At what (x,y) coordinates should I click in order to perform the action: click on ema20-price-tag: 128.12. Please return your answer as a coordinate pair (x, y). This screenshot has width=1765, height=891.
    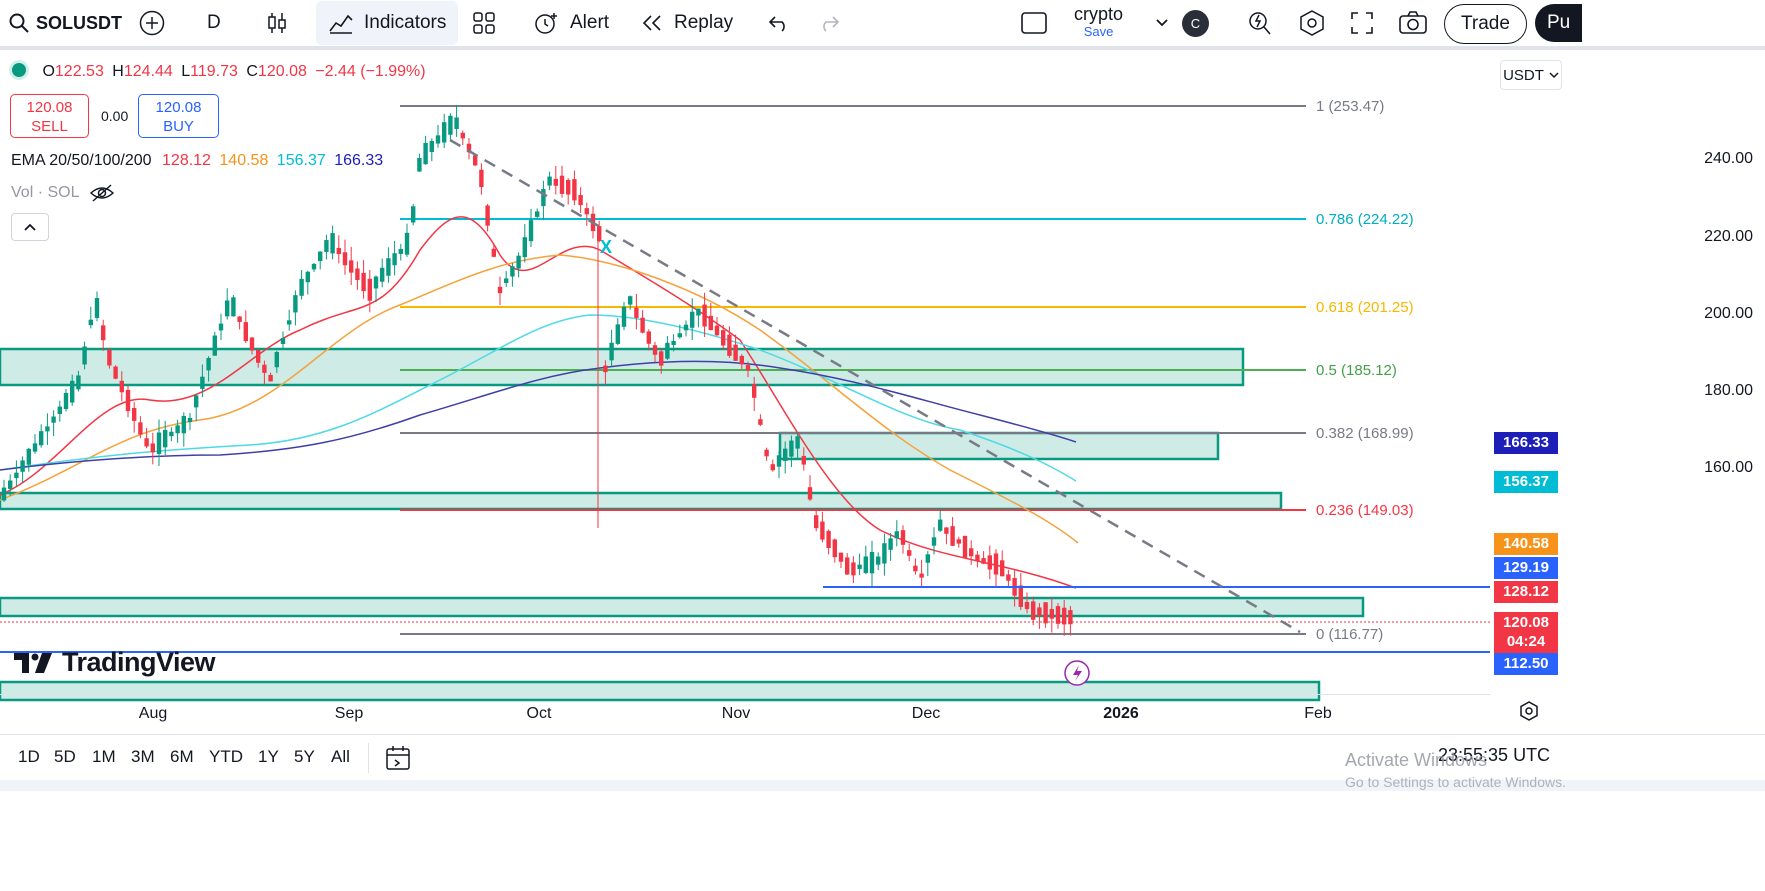
    Looking at the image, I should click on (1526, 592).